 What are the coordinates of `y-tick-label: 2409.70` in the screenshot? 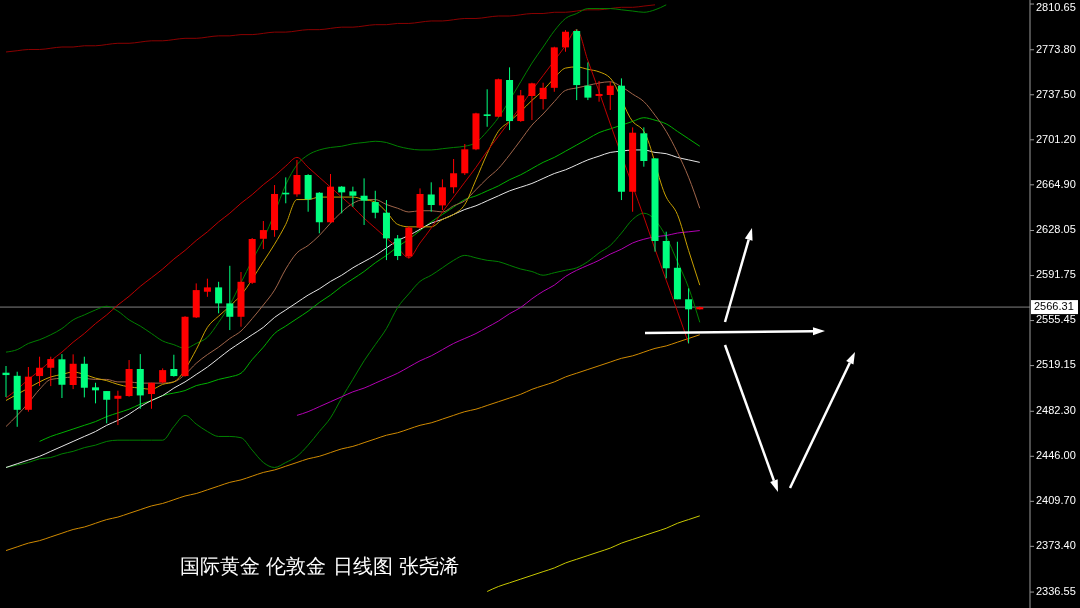 It's located at (1056, 500).